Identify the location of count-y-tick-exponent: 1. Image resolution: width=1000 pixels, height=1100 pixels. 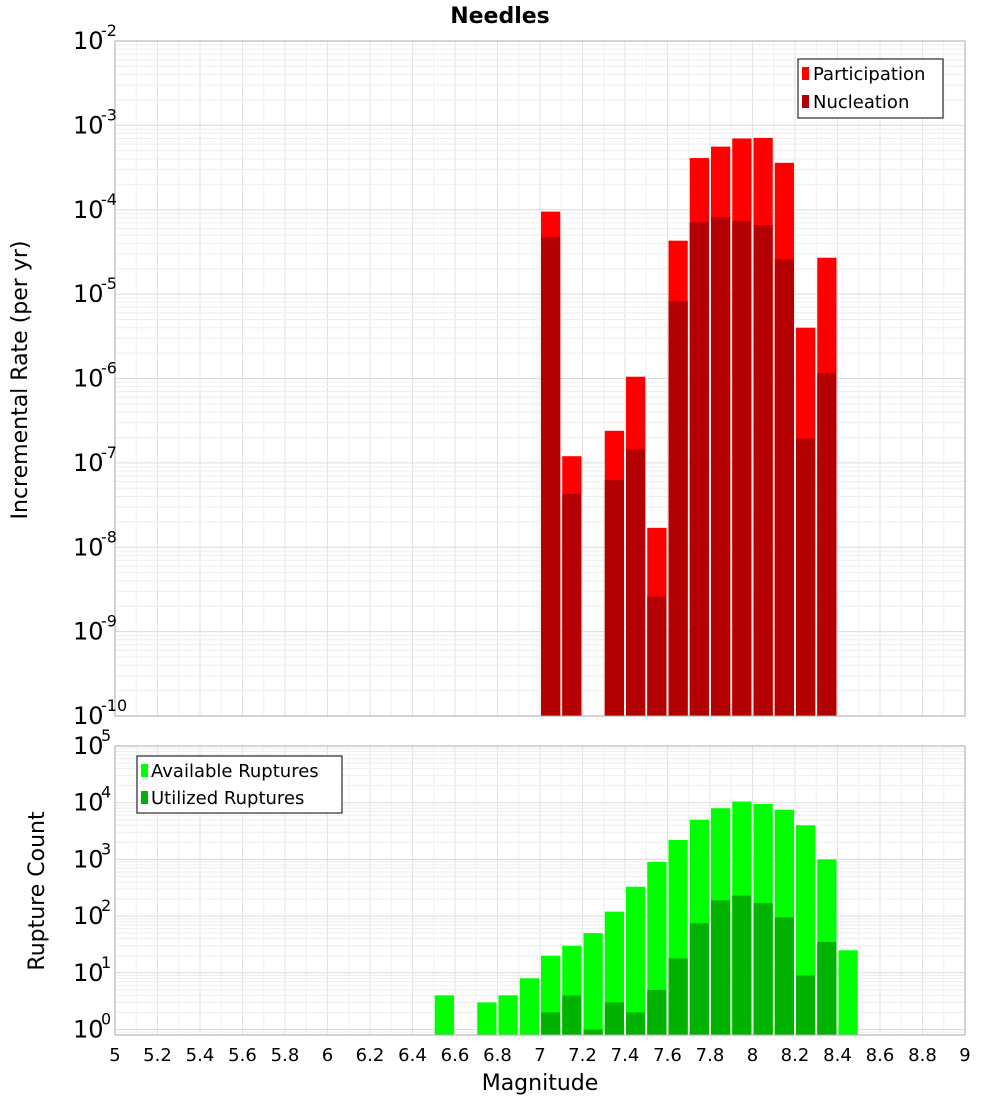
(106, 962).